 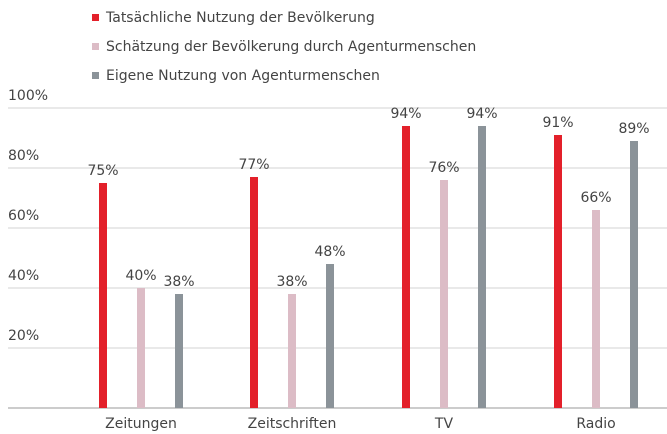 I want to click on y-tick-label: 80%, so click(x=23, y=156).